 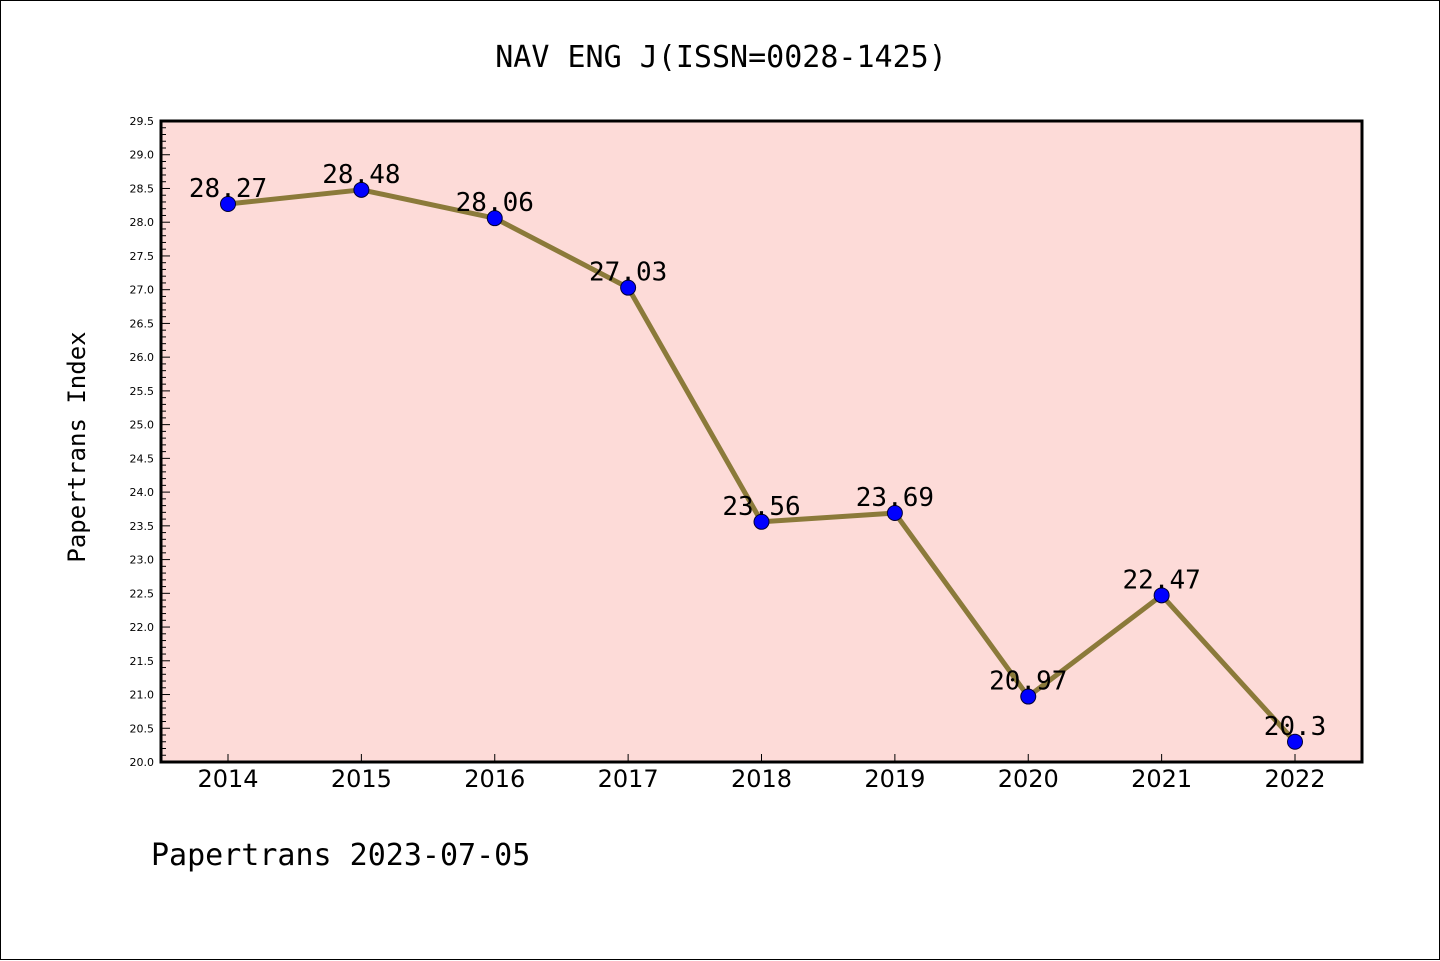 I want to click on y-tick-label: 27.0, so click(x=142, y=290).